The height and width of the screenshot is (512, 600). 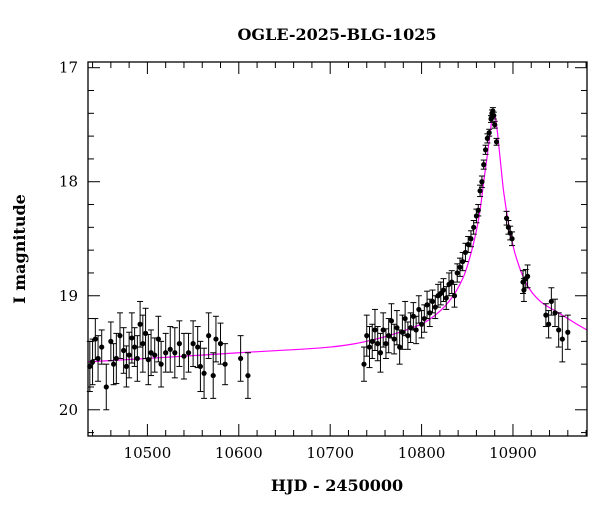 I want to click on x-tick-label: 10900, so click(x=513, y=453).